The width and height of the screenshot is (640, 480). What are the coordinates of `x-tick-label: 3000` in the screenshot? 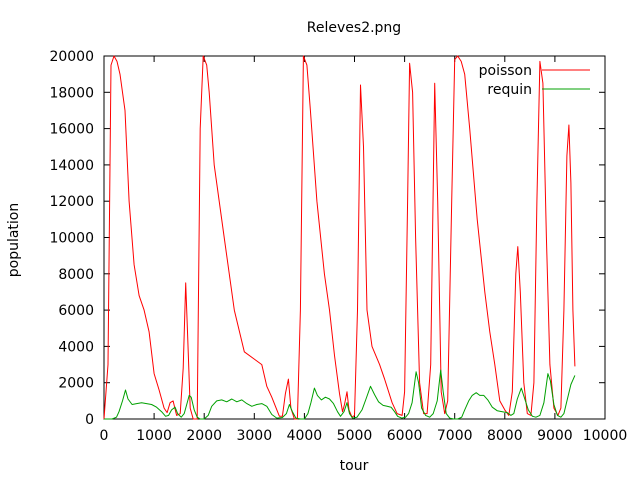 It's located at (254, 436).